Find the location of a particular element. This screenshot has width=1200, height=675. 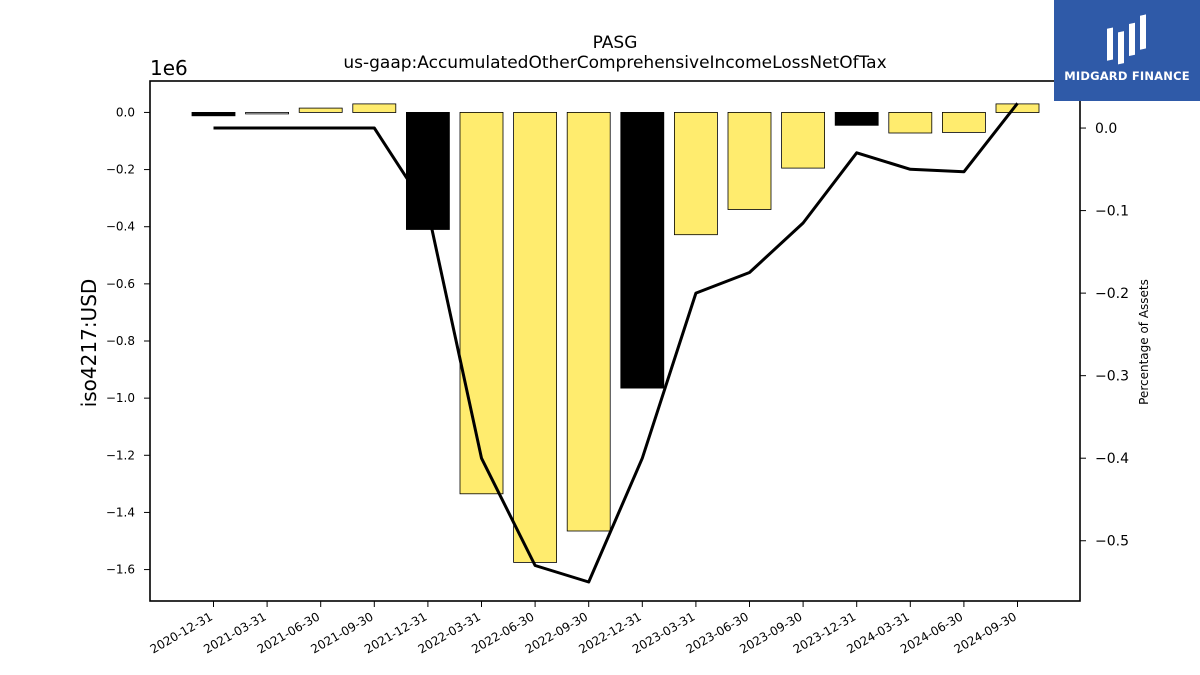

y-tick-label: −1.2 is located at coordinates (120, 455).